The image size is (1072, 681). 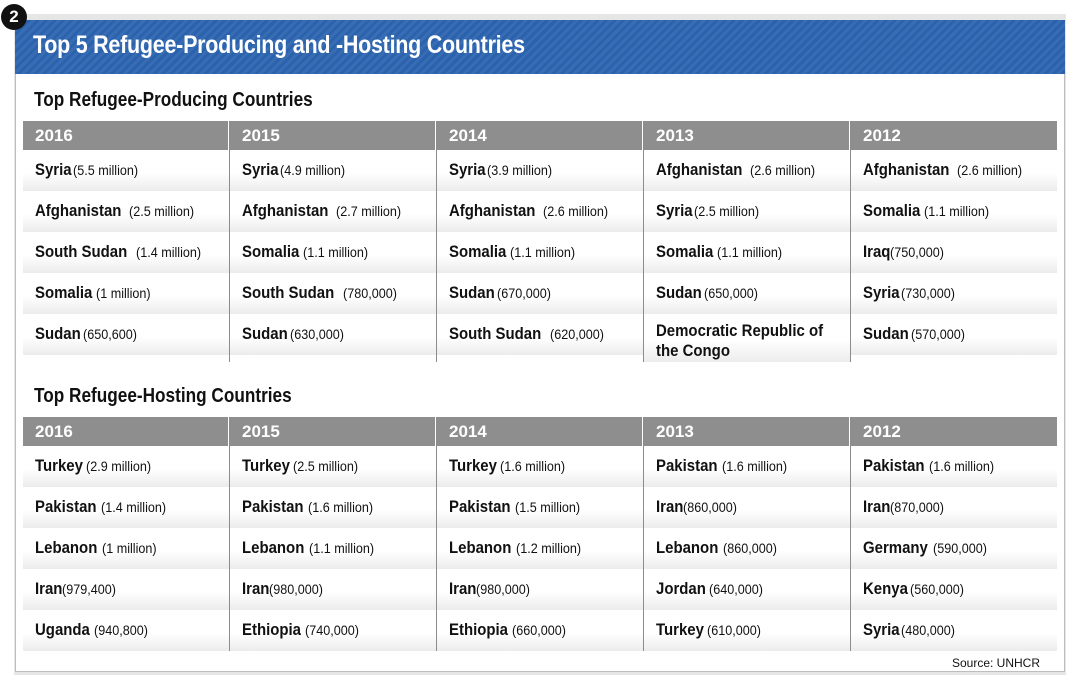 I want to click on hosting-section-title: Top Refugee-Hosting Countries, so click(x=163, y=396).